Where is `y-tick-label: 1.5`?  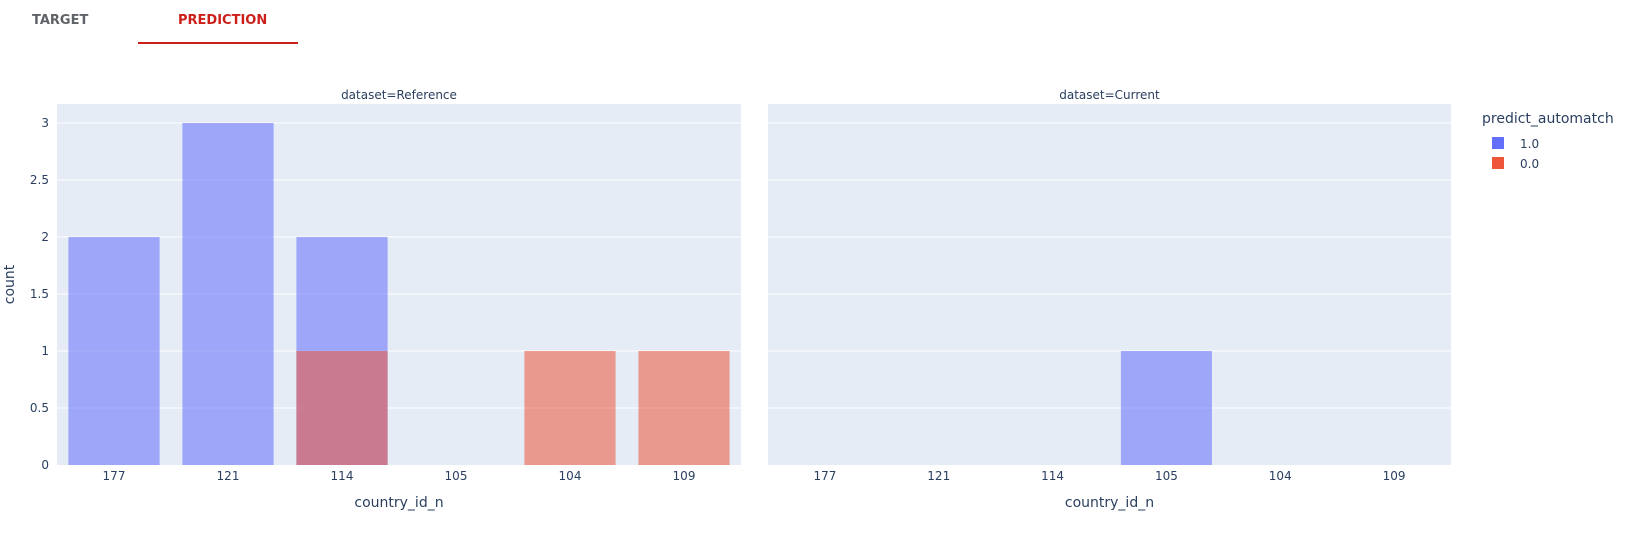 y-tick-label: 1.5 is located at coordinates (39, 294).